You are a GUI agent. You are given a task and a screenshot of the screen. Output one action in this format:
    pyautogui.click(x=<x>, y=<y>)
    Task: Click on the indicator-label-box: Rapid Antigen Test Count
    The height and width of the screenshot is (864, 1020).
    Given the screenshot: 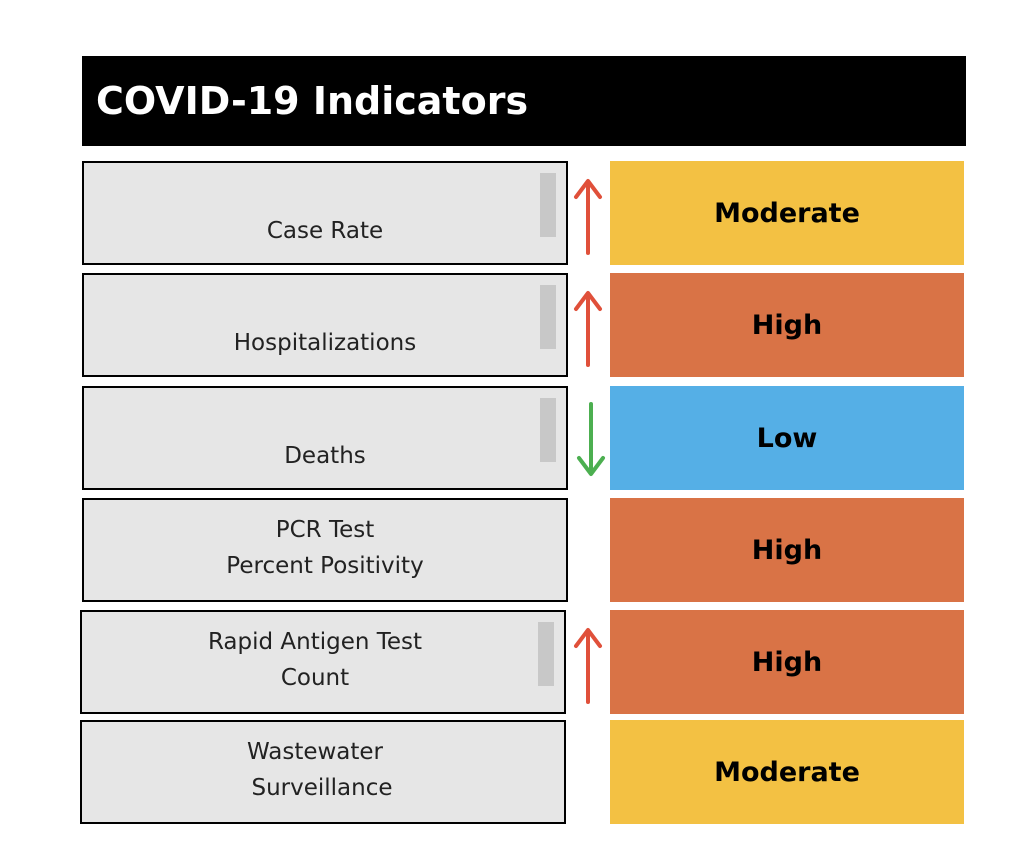 What is the action you would take?
    pyautogui.click(x=323, y=662)
    